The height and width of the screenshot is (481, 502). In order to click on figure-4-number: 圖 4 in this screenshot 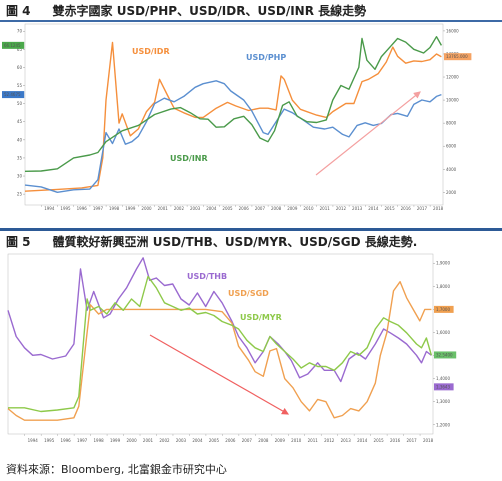, I will do `click(18, 11)`.